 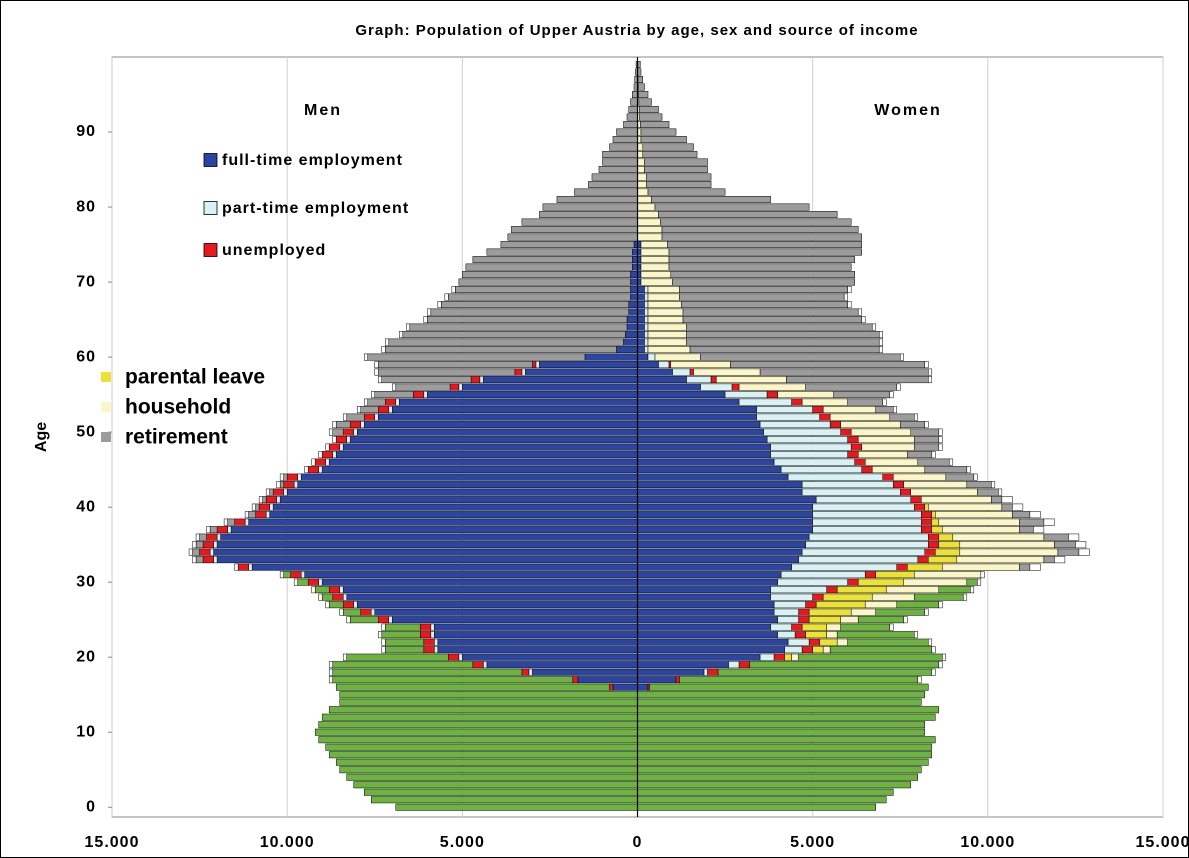 I want to click on x-tick-label: 5.000, so click(x=462, y=842).